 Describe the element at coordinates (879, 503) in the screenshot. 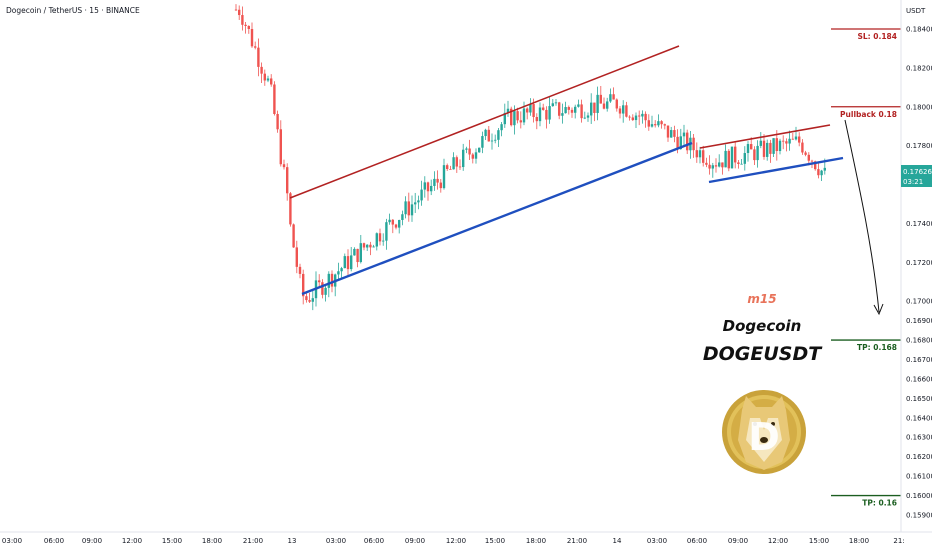

I see `level-label: TP: 0.16` at that location.